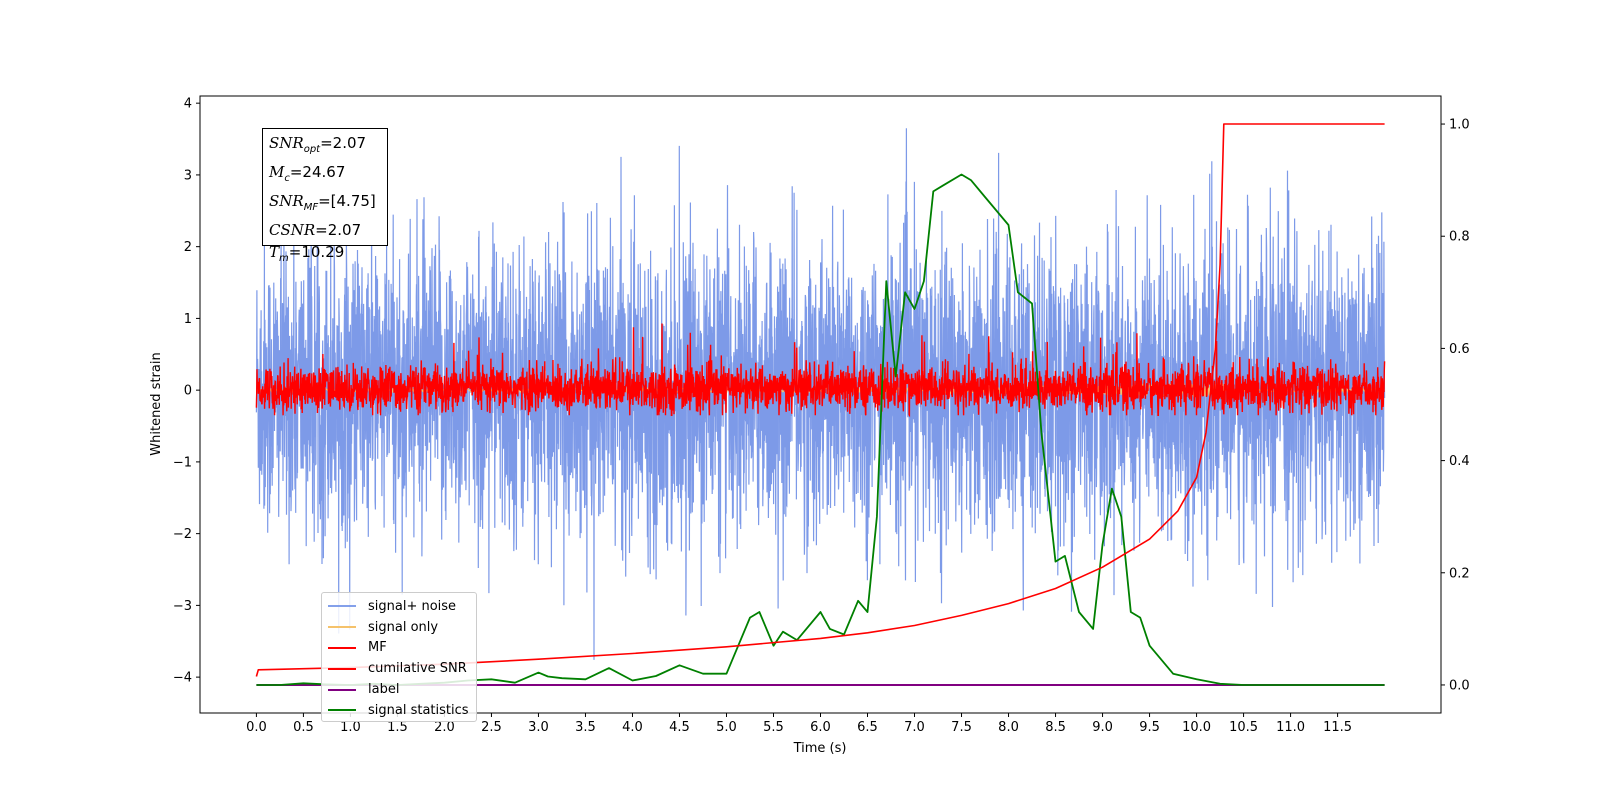 This screenshot has height=800, width=1600. What do you see at coordinates (1459, 349) in the screenshot?
I see `y-right-tick-label: 0.6` at bounding box center [1459, 349].